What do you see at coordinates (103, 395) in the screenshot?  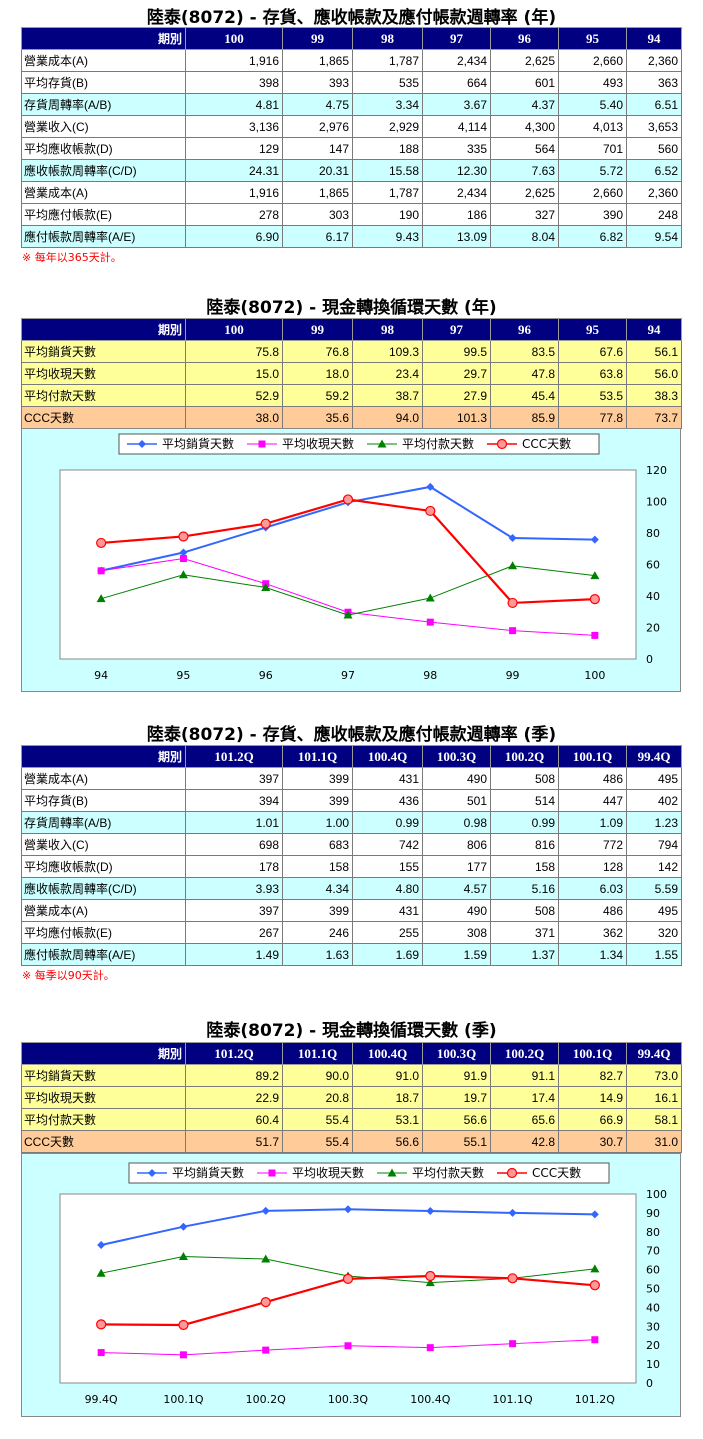 I see `row-label: 平均付款天數` at bounding box center [103, 395].